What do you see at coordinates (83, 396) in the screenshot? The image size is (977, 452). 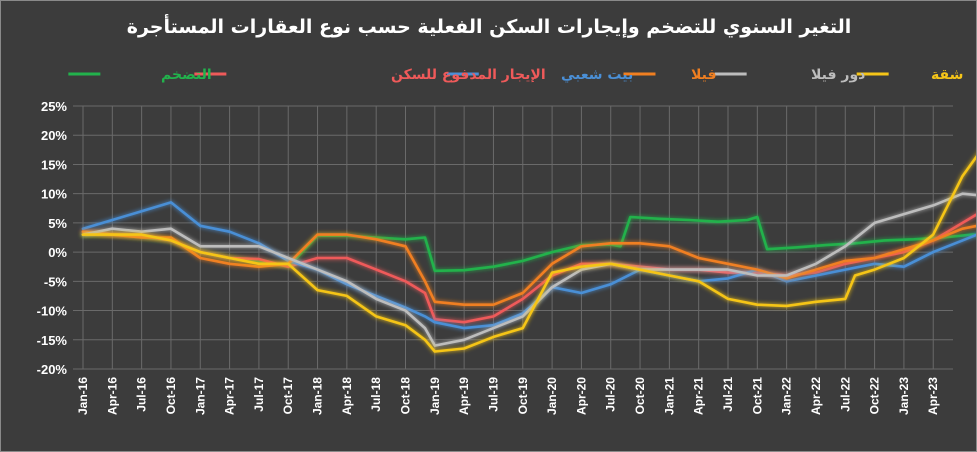 I see `x-tick-label: Jan-16` at bounding box center [83, 396].